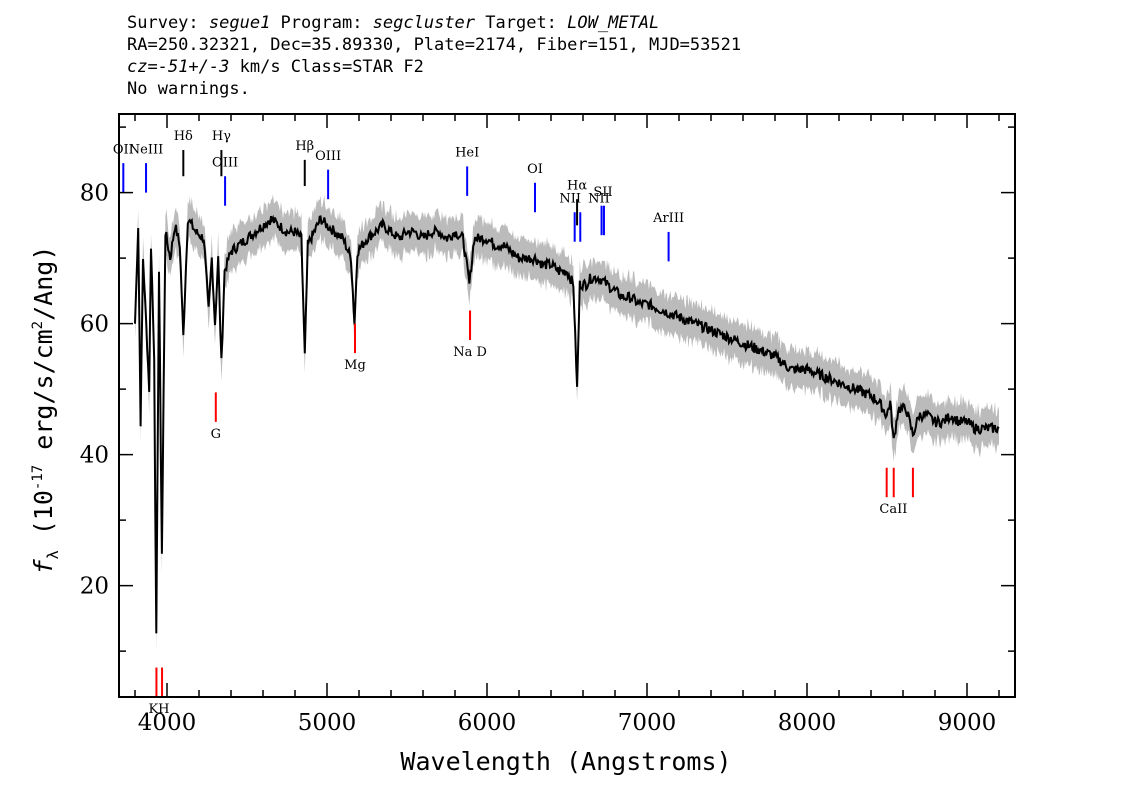  Describe the element at coordinates (146, 149) in the screenshot. I see `label-neiii: NeIII` at that location.